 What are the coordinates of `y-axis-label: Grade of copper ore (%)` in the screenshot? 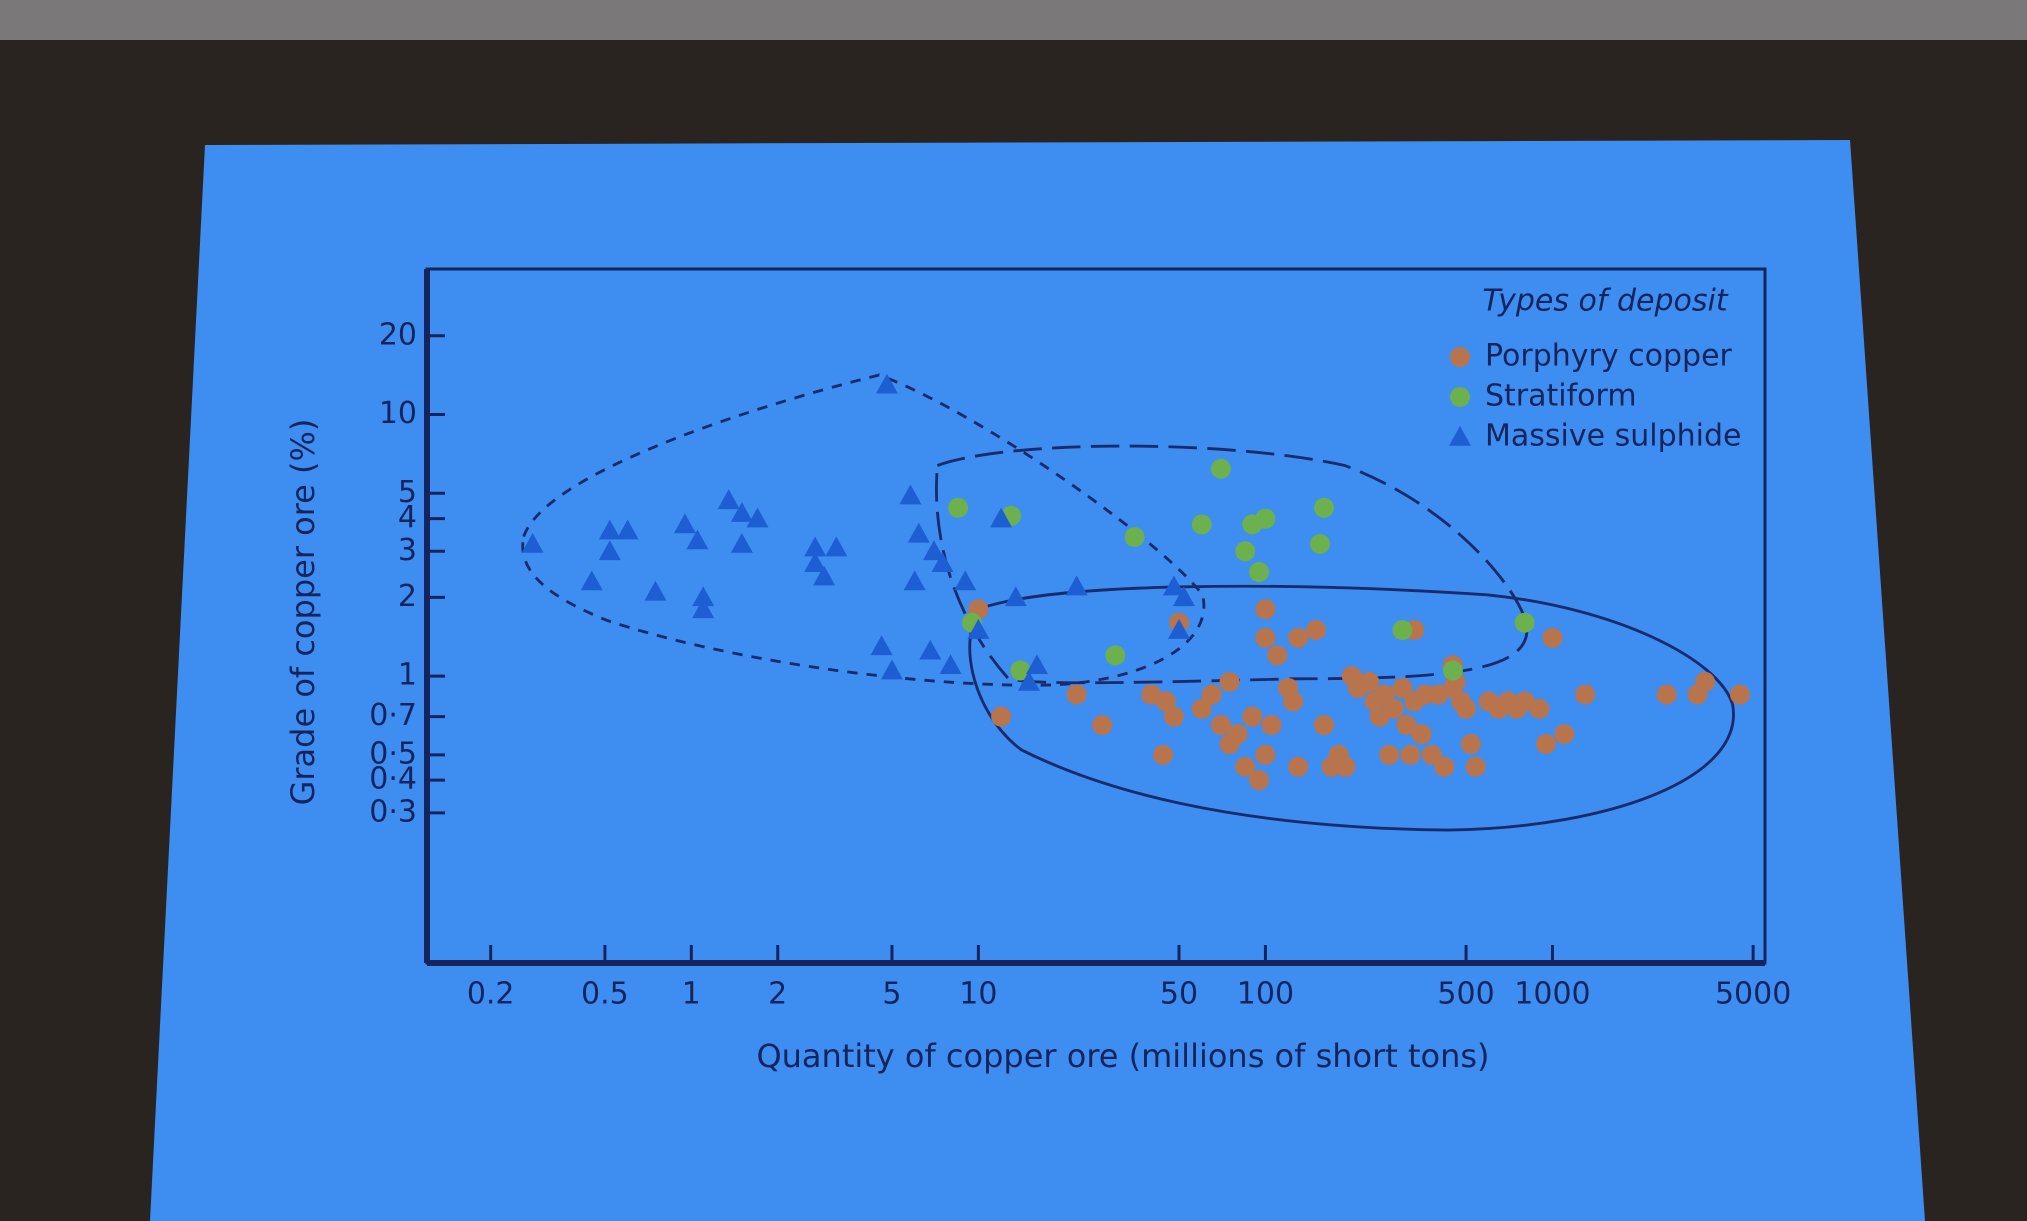 It's located at (303, 612).